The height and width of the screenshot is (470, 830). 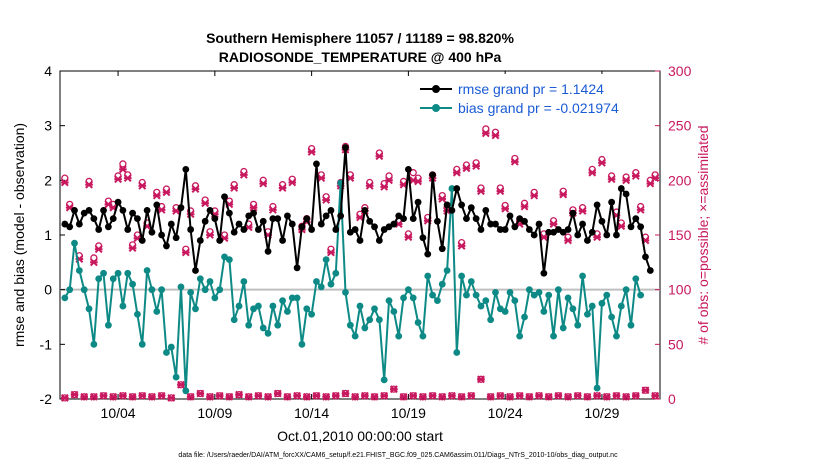 I want to click on x-tick-label: 10/04, so click(x=118, y=413).